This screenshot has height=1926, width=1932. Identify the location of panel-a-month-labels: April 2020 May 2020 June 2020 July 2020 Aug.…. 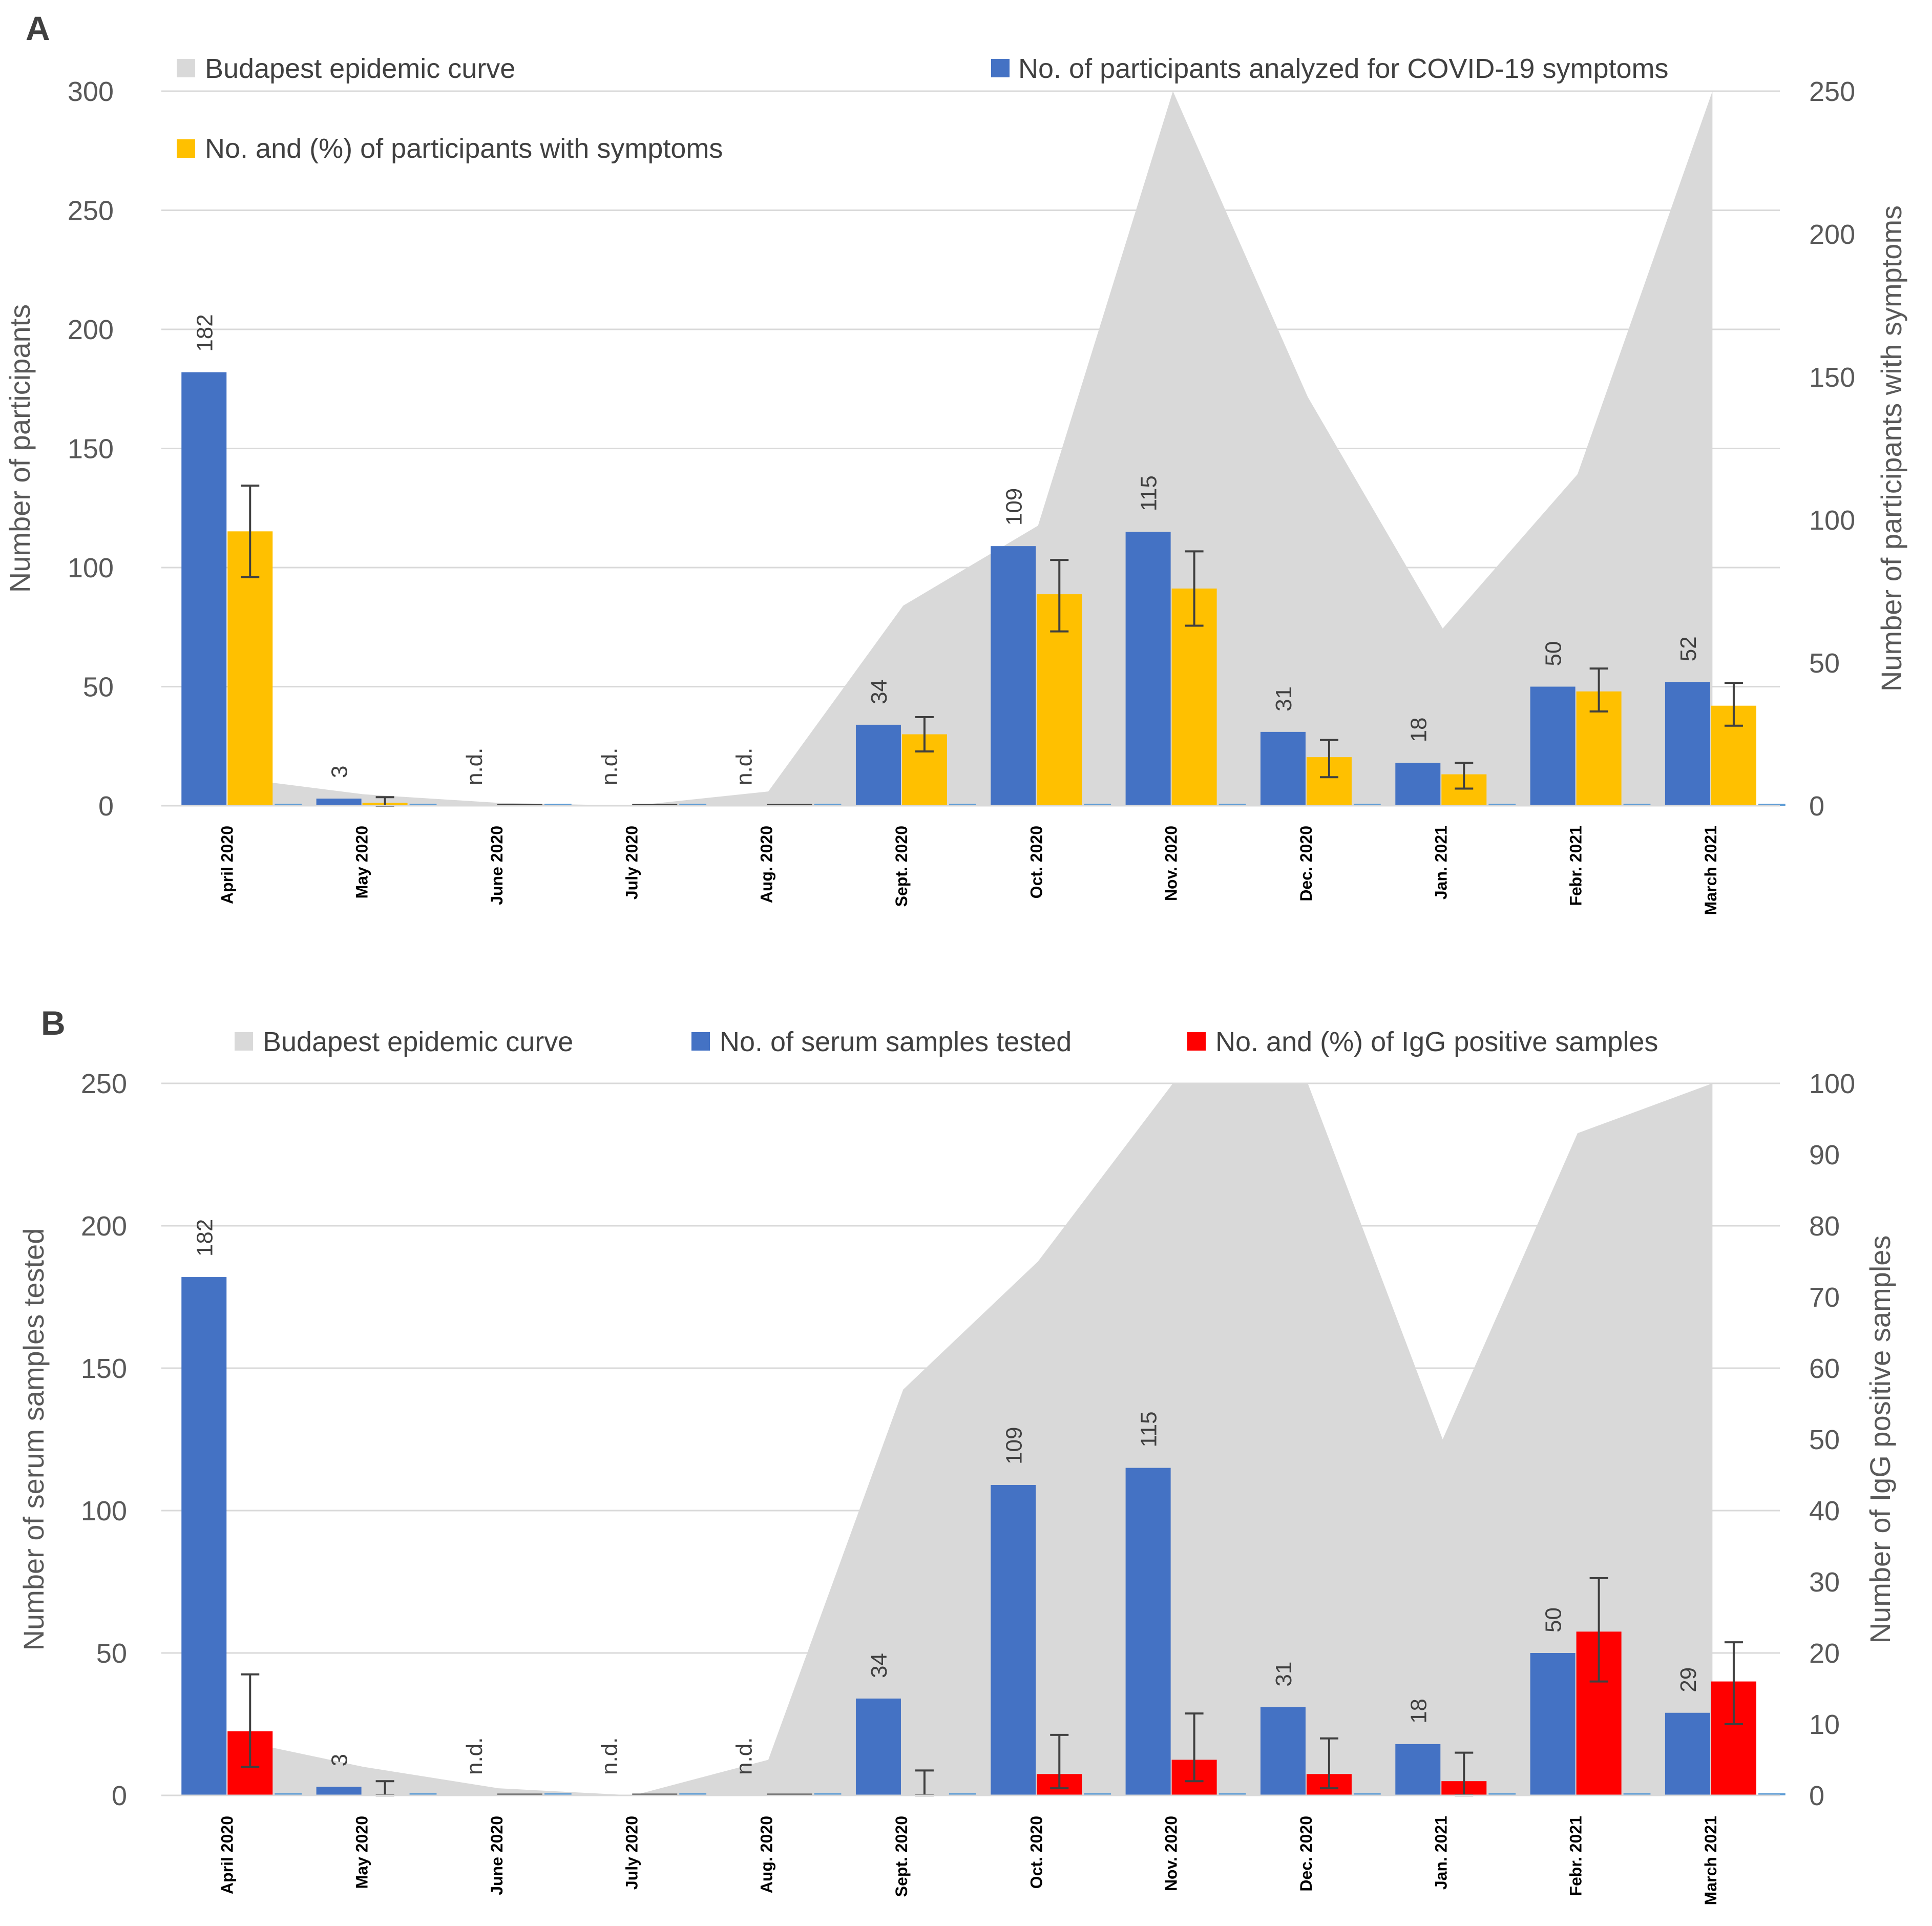
(969, 870).